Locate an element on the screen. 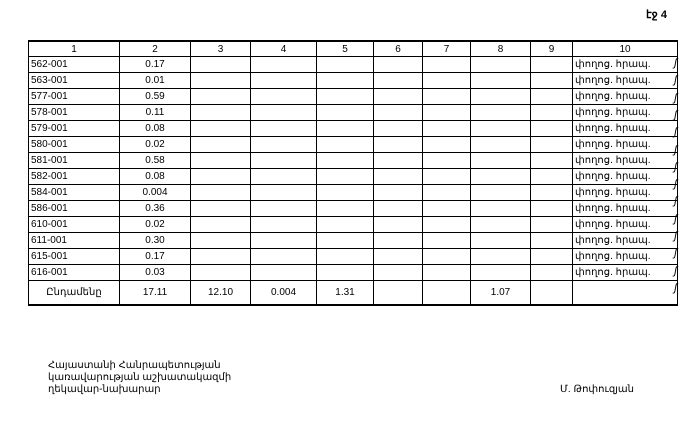 Image resolution: width=692 pixels, height=425 pixels. table-cell: 0.004 is located at coordinates (155, 192).